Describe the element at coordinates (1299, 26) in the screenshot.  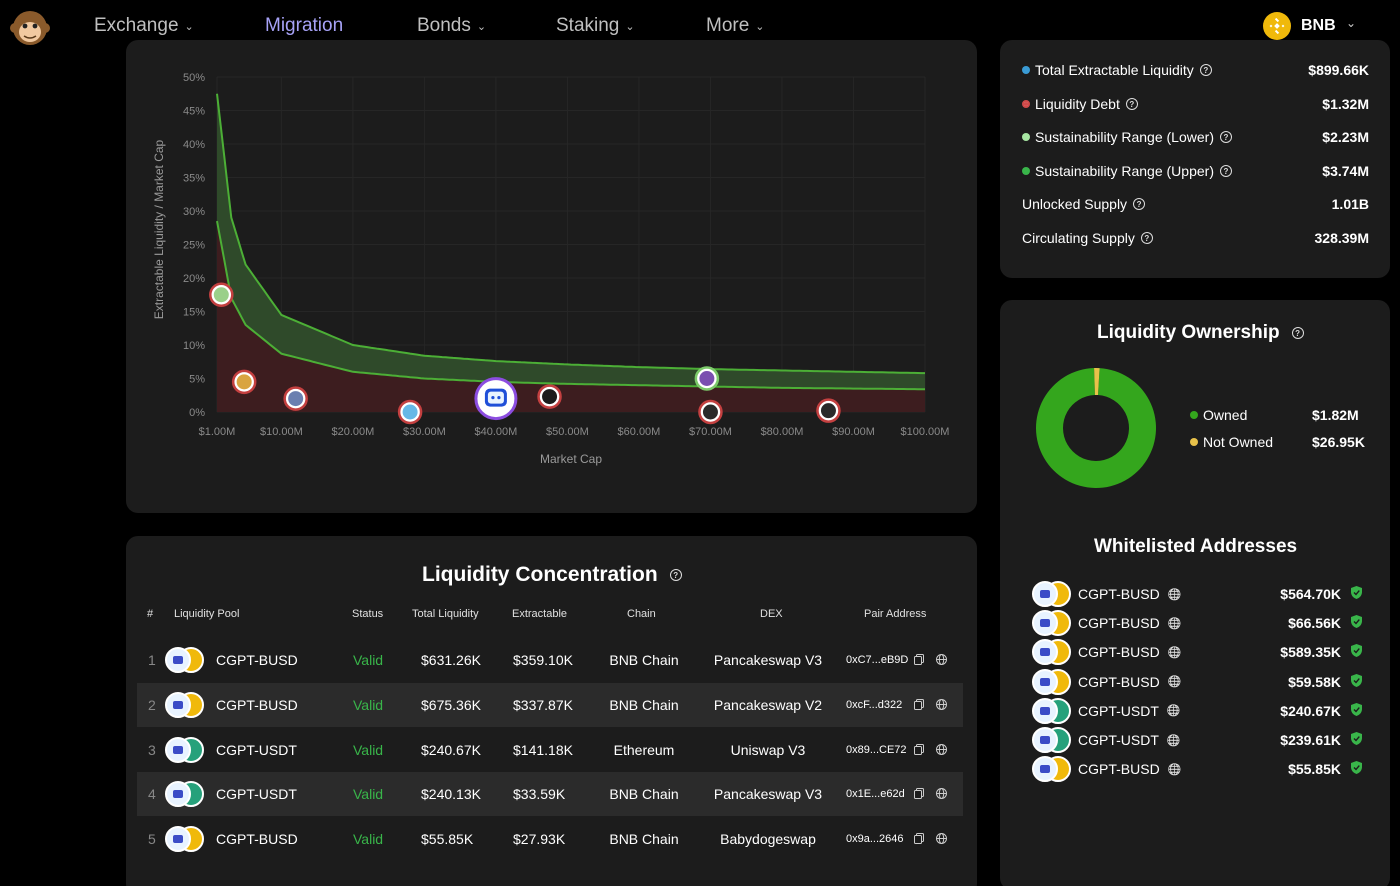
I see `network-selector: BNB` at that location.